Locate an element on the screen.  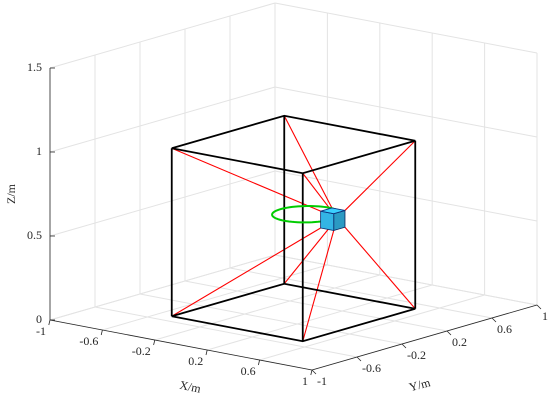
z-axis-label: Z/m is located at coordinates (11, 193).